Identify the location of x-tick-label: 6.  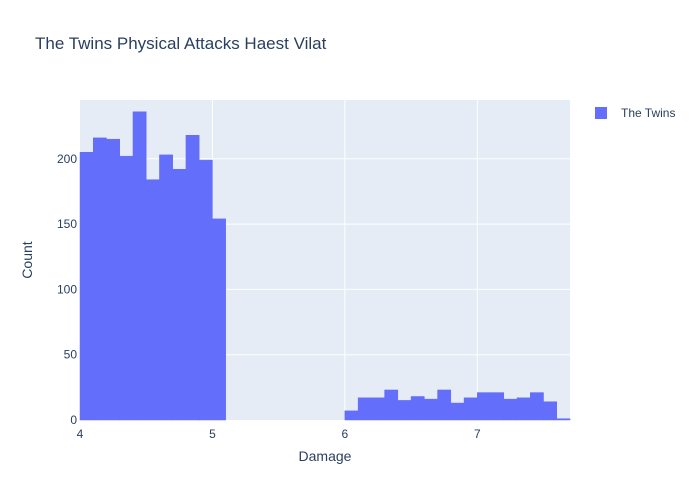
(345, 434).